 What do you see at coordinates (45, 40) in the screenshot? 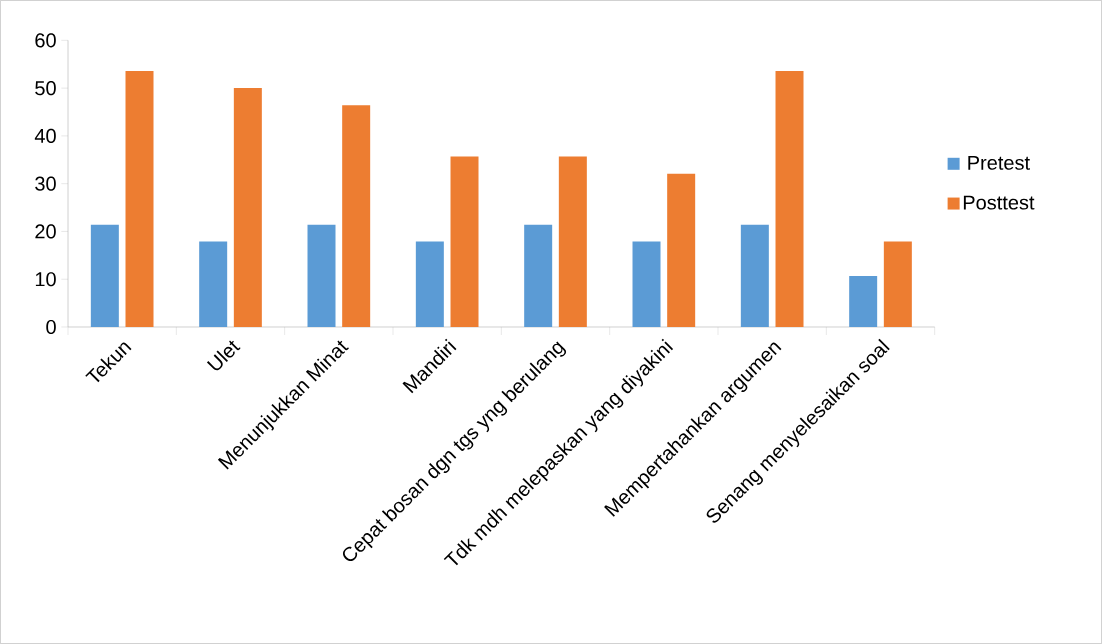
I see `y-tick-label: 60` at bounding box center [45, 40].